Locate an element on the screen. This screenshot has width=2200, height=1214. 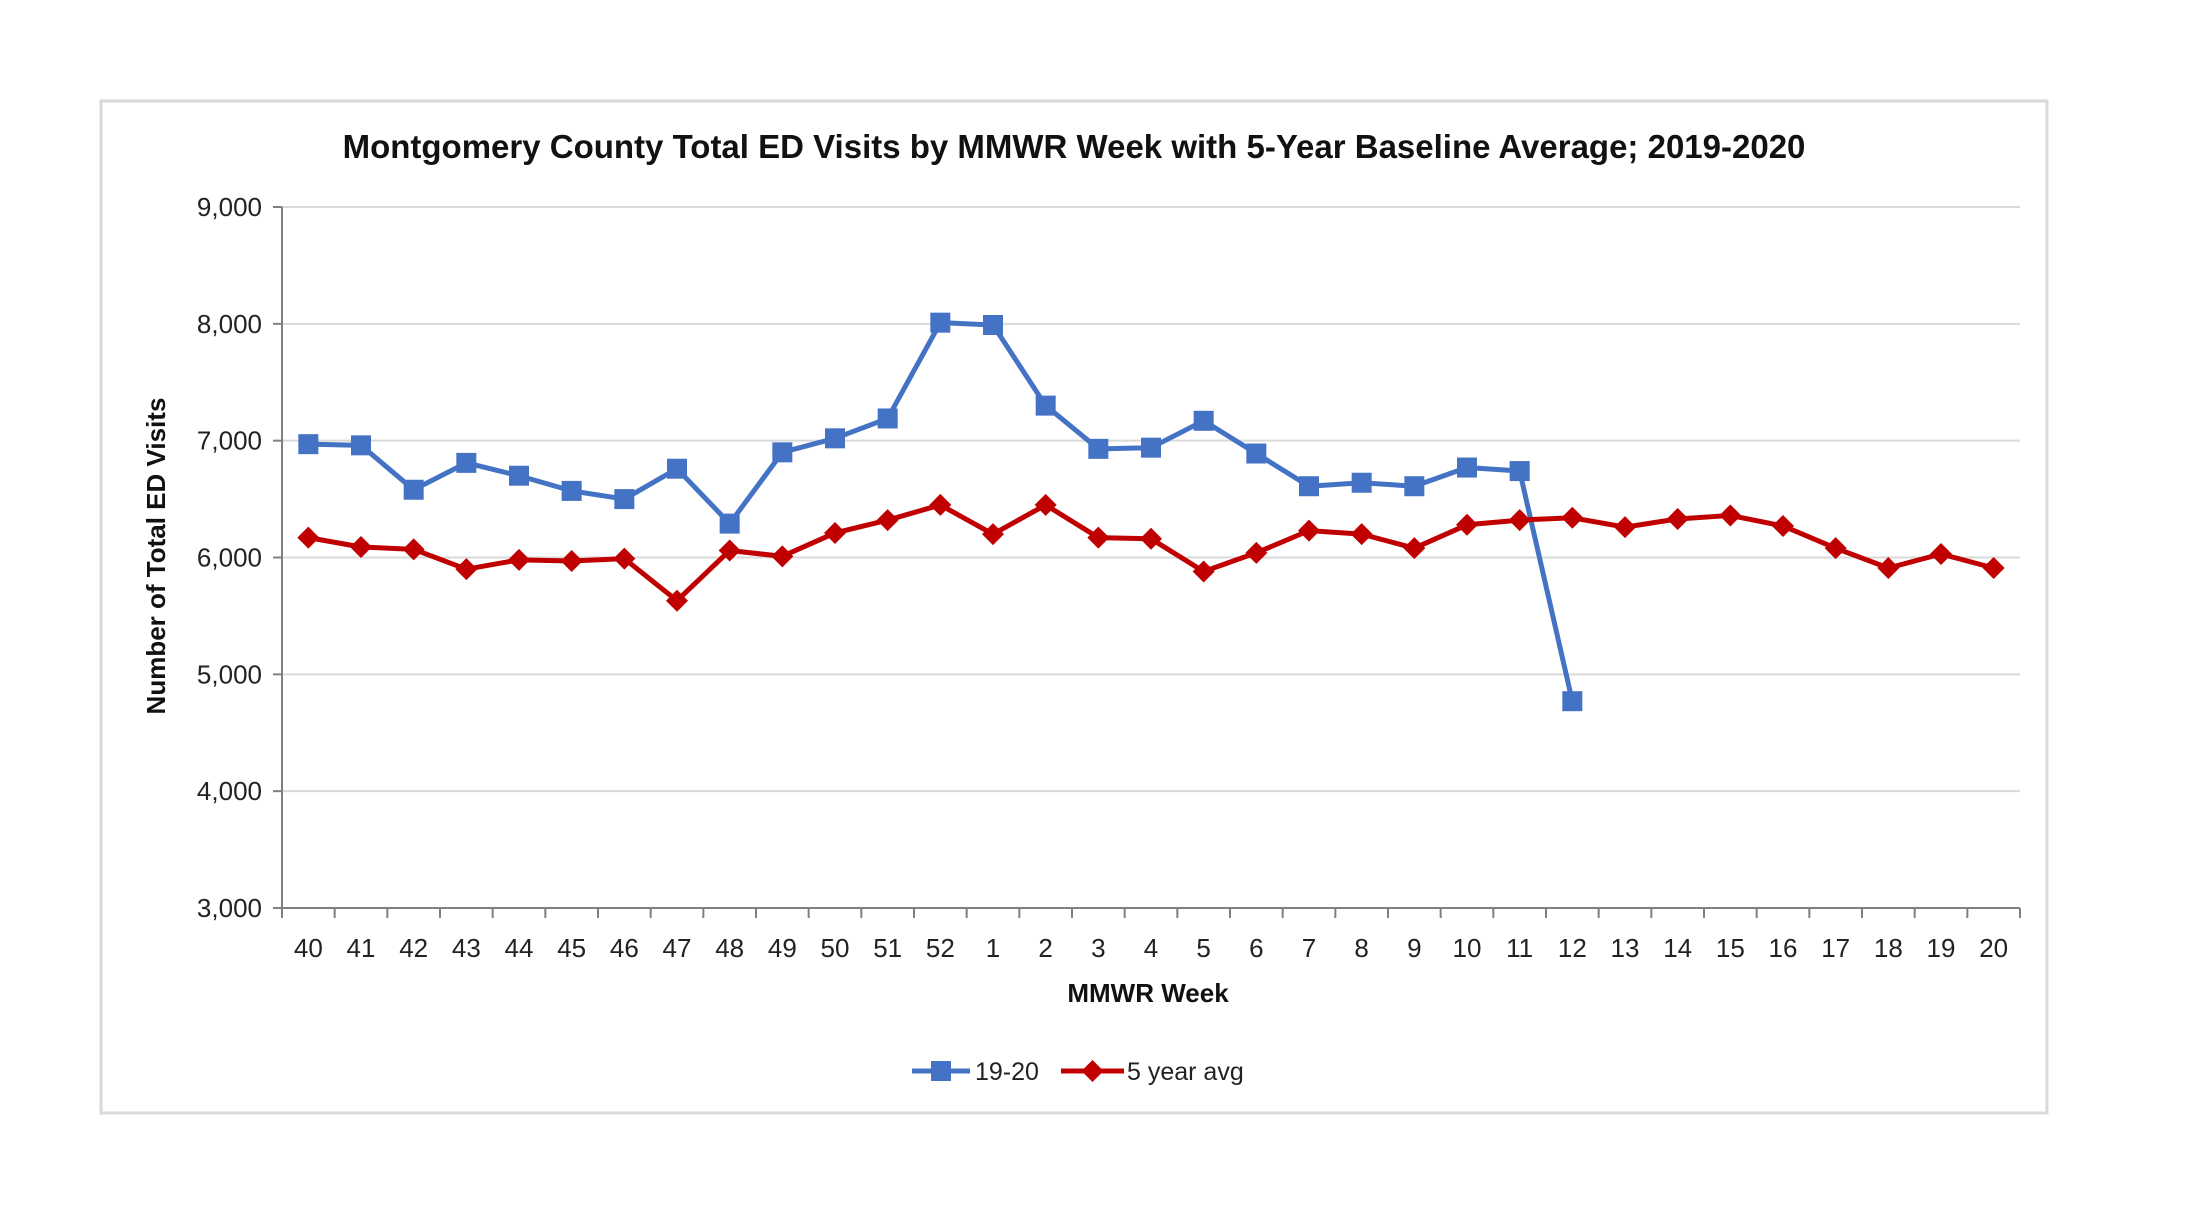
x-tick-label: 47 is located at coordinates (677, 948).